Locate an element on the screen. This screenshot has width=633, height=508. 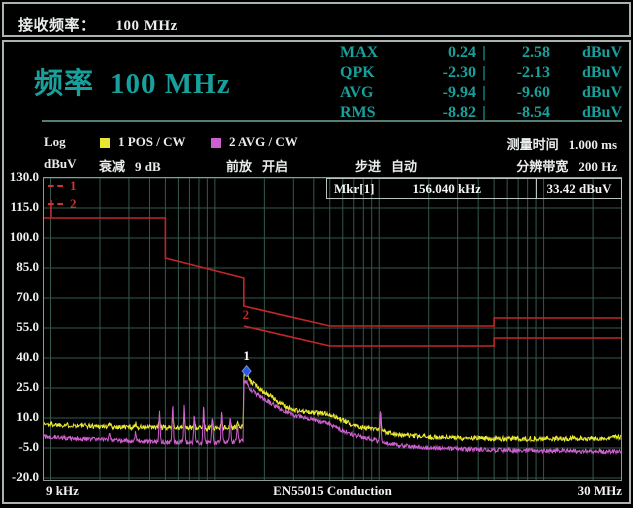
y-tick-label: 40.0 is located at coordinates (27, 356).